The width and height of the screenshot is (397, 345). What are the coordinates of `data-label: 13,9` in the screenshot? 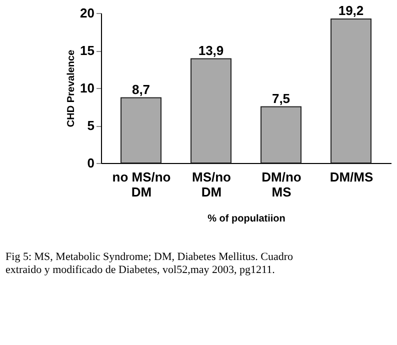 It's located at (211, 50).